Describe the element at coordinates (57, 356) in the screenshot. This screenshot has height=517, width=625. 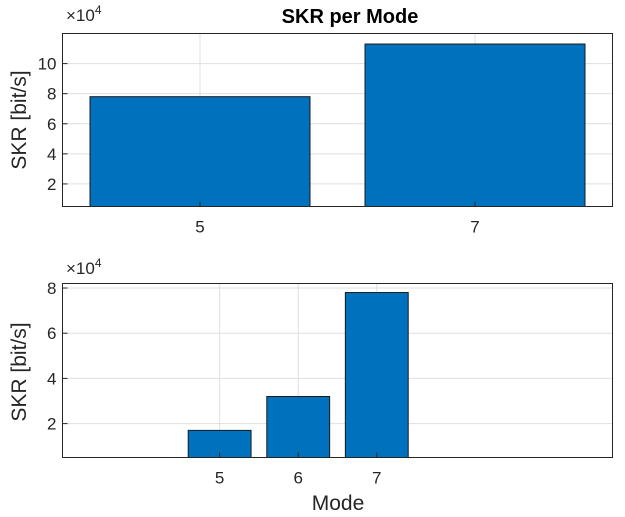
I see `bottom-y-ticks: 2 4 6 8` at that location.